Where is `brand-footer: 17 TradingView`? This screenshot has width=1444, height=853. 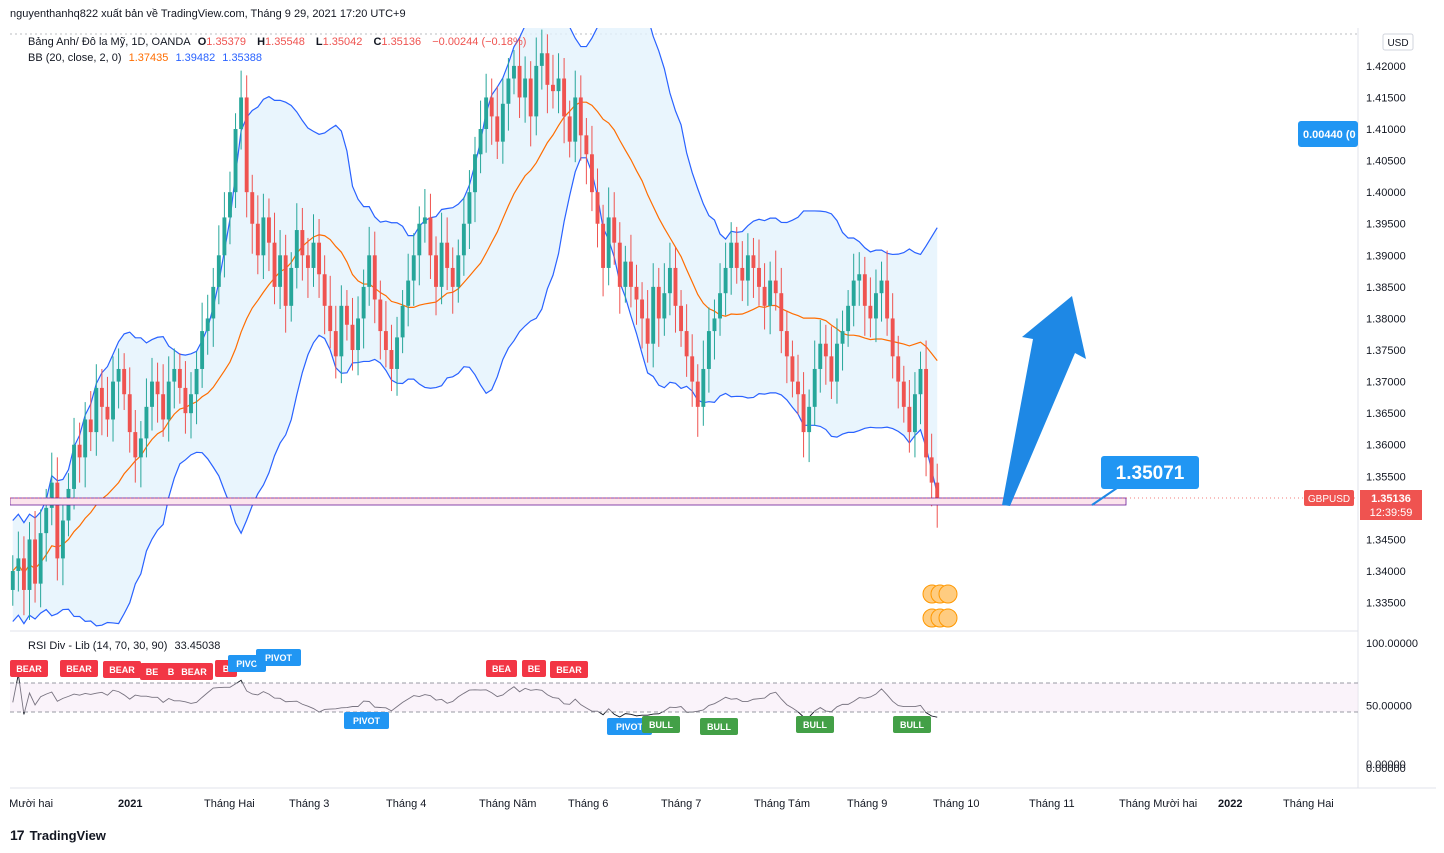
brand-footer: 17 TradingView is located at coordinates (58, 835).